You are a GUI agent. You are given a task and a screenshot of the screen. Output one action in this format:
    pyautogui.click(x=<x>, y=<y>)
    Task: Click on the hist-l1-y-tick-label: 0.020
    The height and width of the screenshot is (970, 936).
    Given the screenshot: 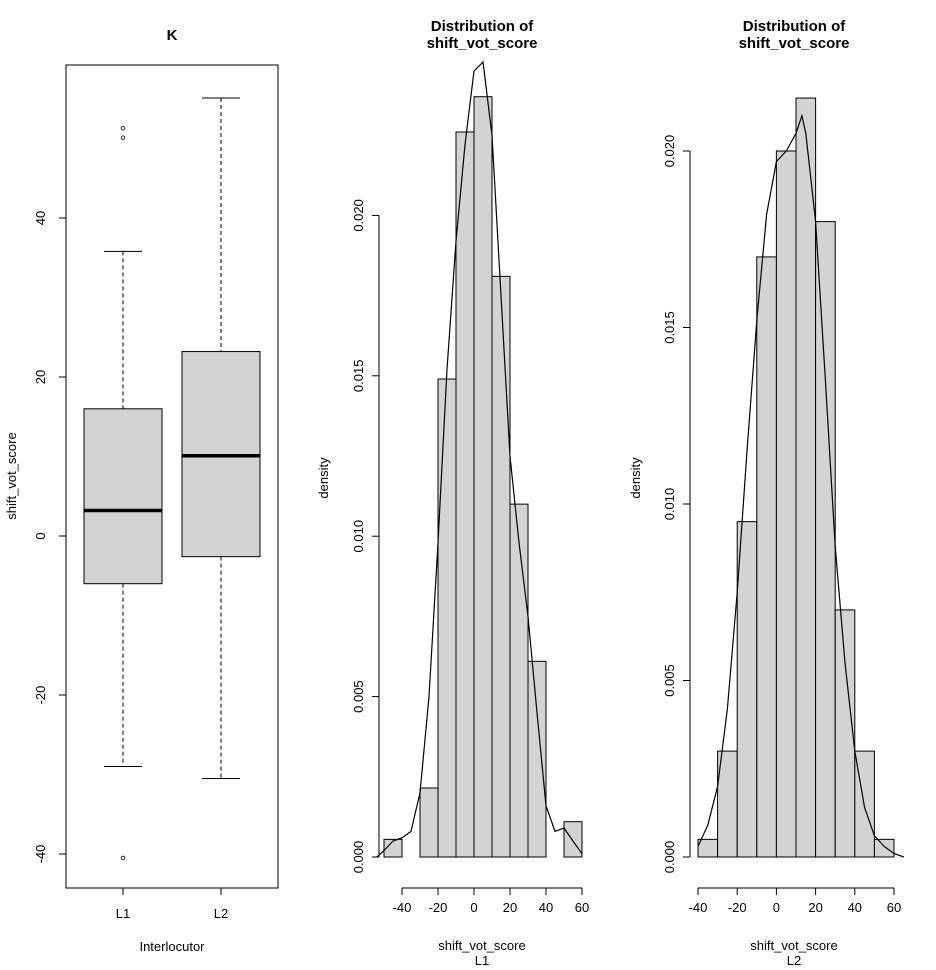 What is the action you would take?
    pyautogui.click(x=358, y=215)
    